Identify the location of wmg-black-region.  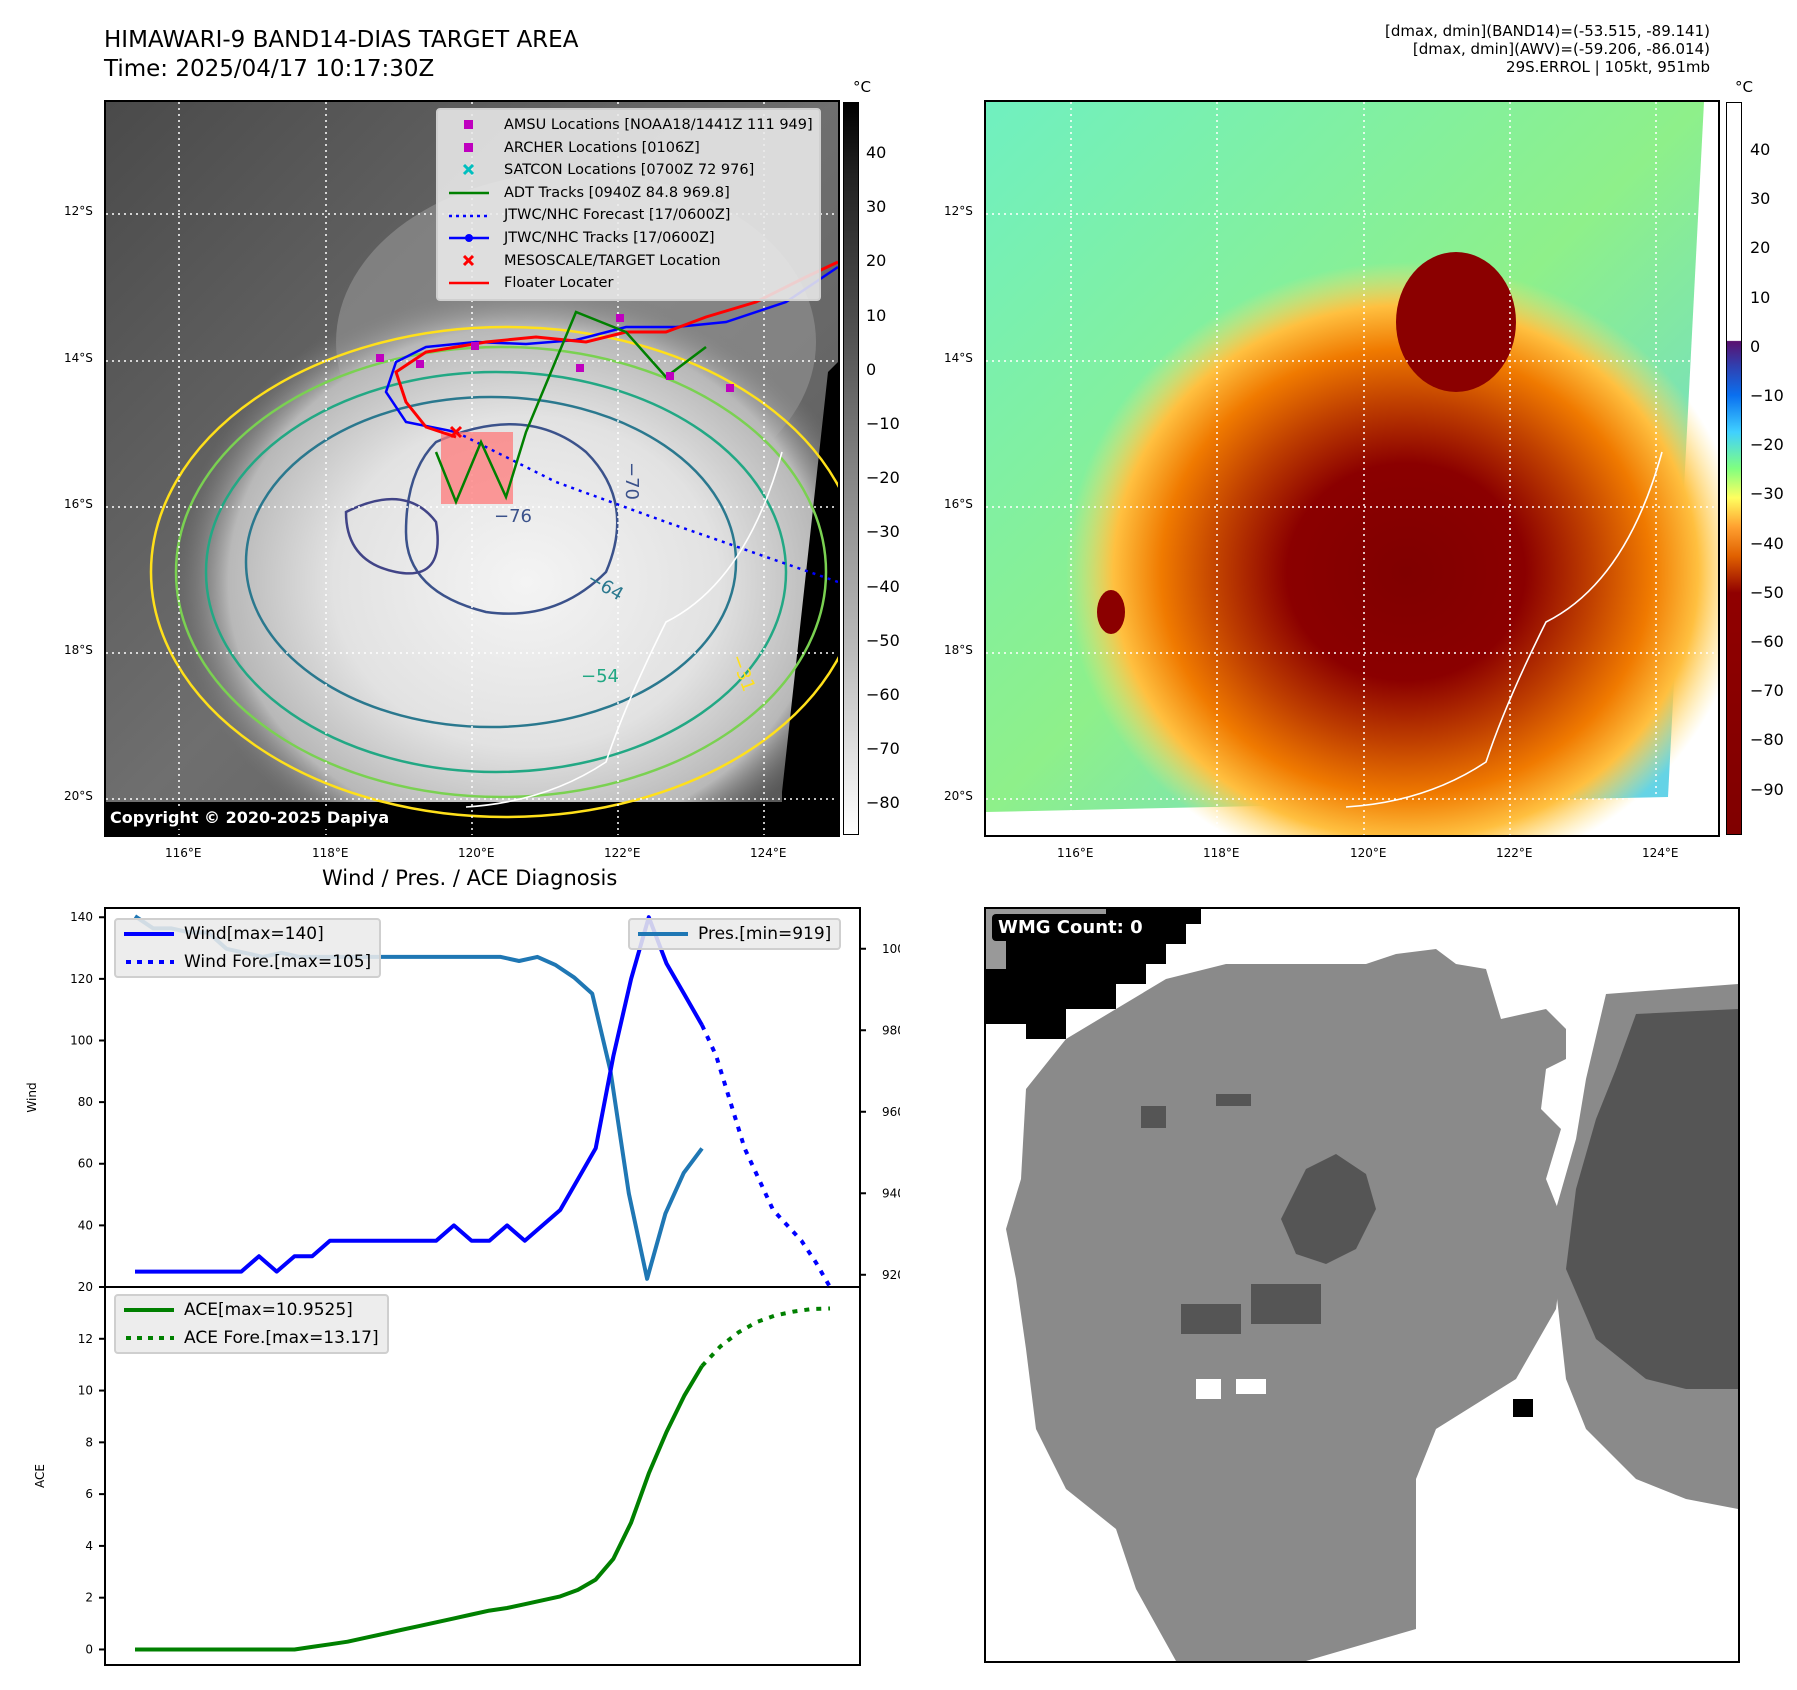
(1093, 974).